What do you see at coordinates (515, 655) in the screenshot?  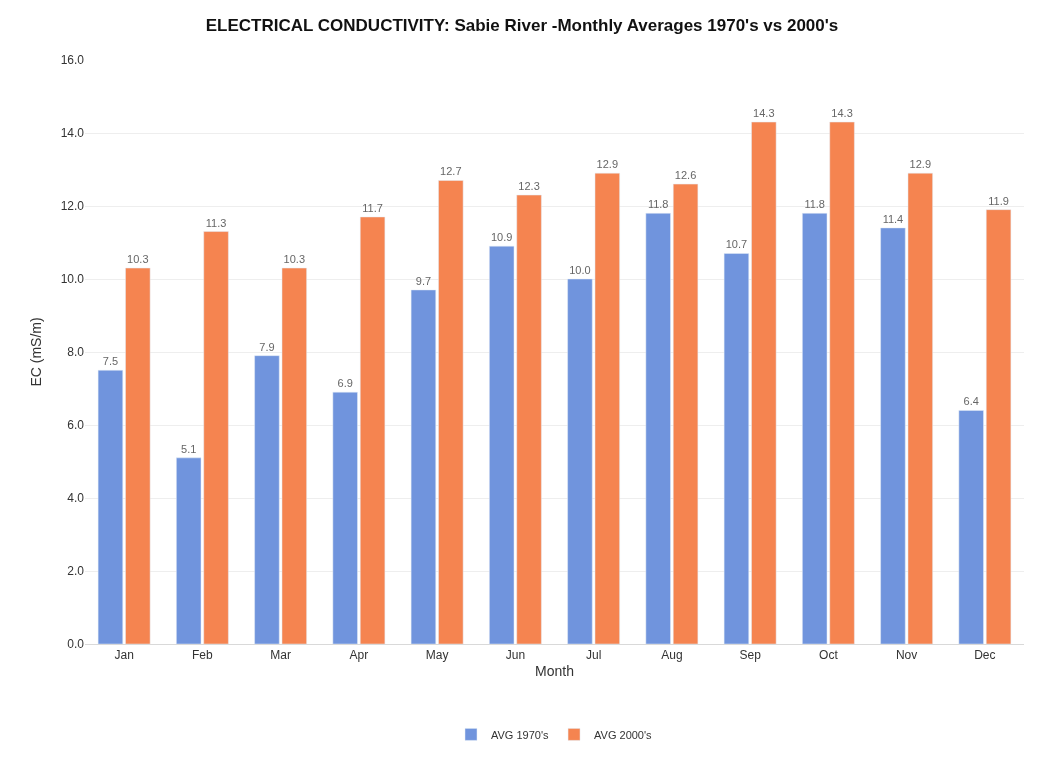 I see `x-tick-label: Jun` at bounding box center [515, 655].